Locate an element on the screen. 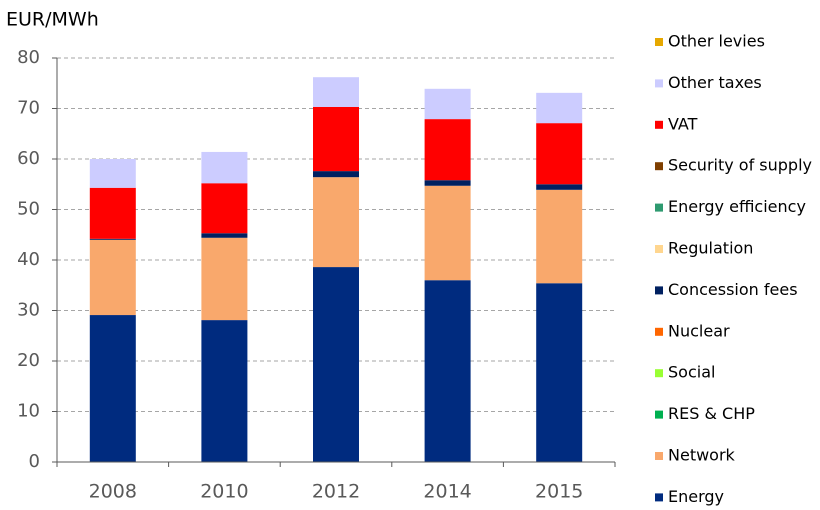 The width and height of the screenshot is (820, 510). x-tick-label: 2008 is located at coordinates (113, 492).